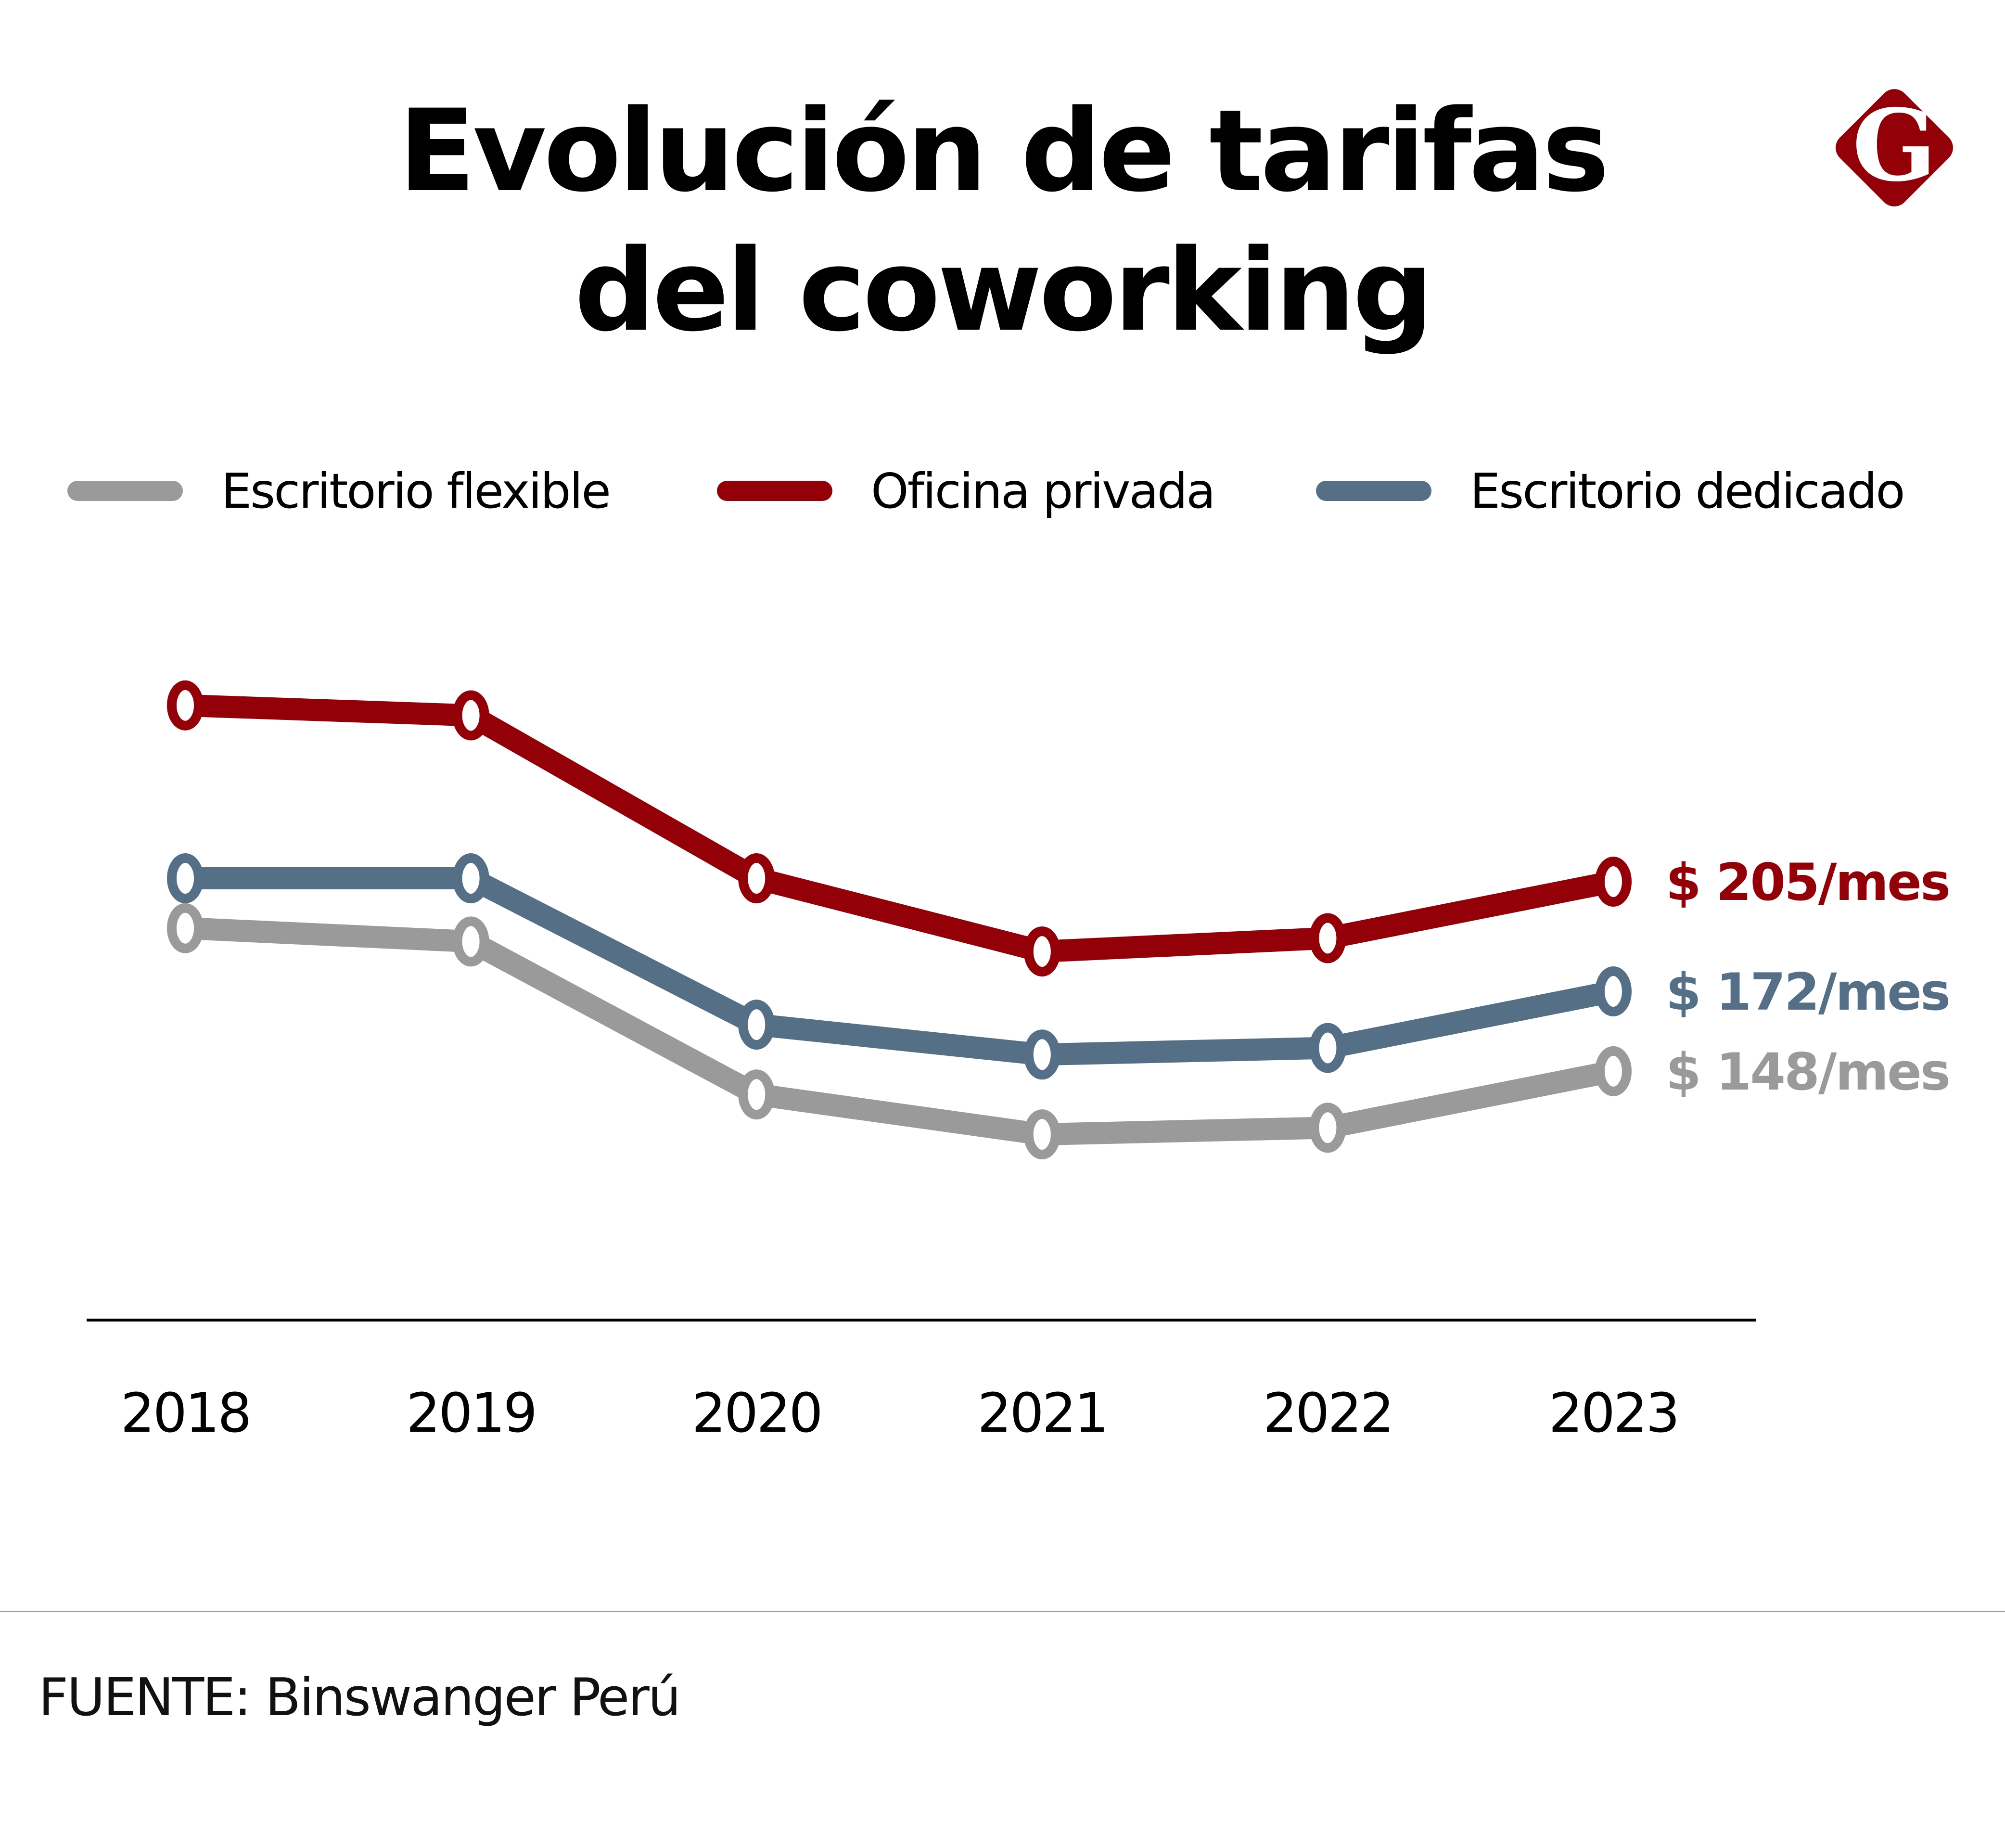 The width and height of the screenshot is (2005, 1848). I want to click on source-note: FUENTE: Binswanger Perú, so click(359, 1698).